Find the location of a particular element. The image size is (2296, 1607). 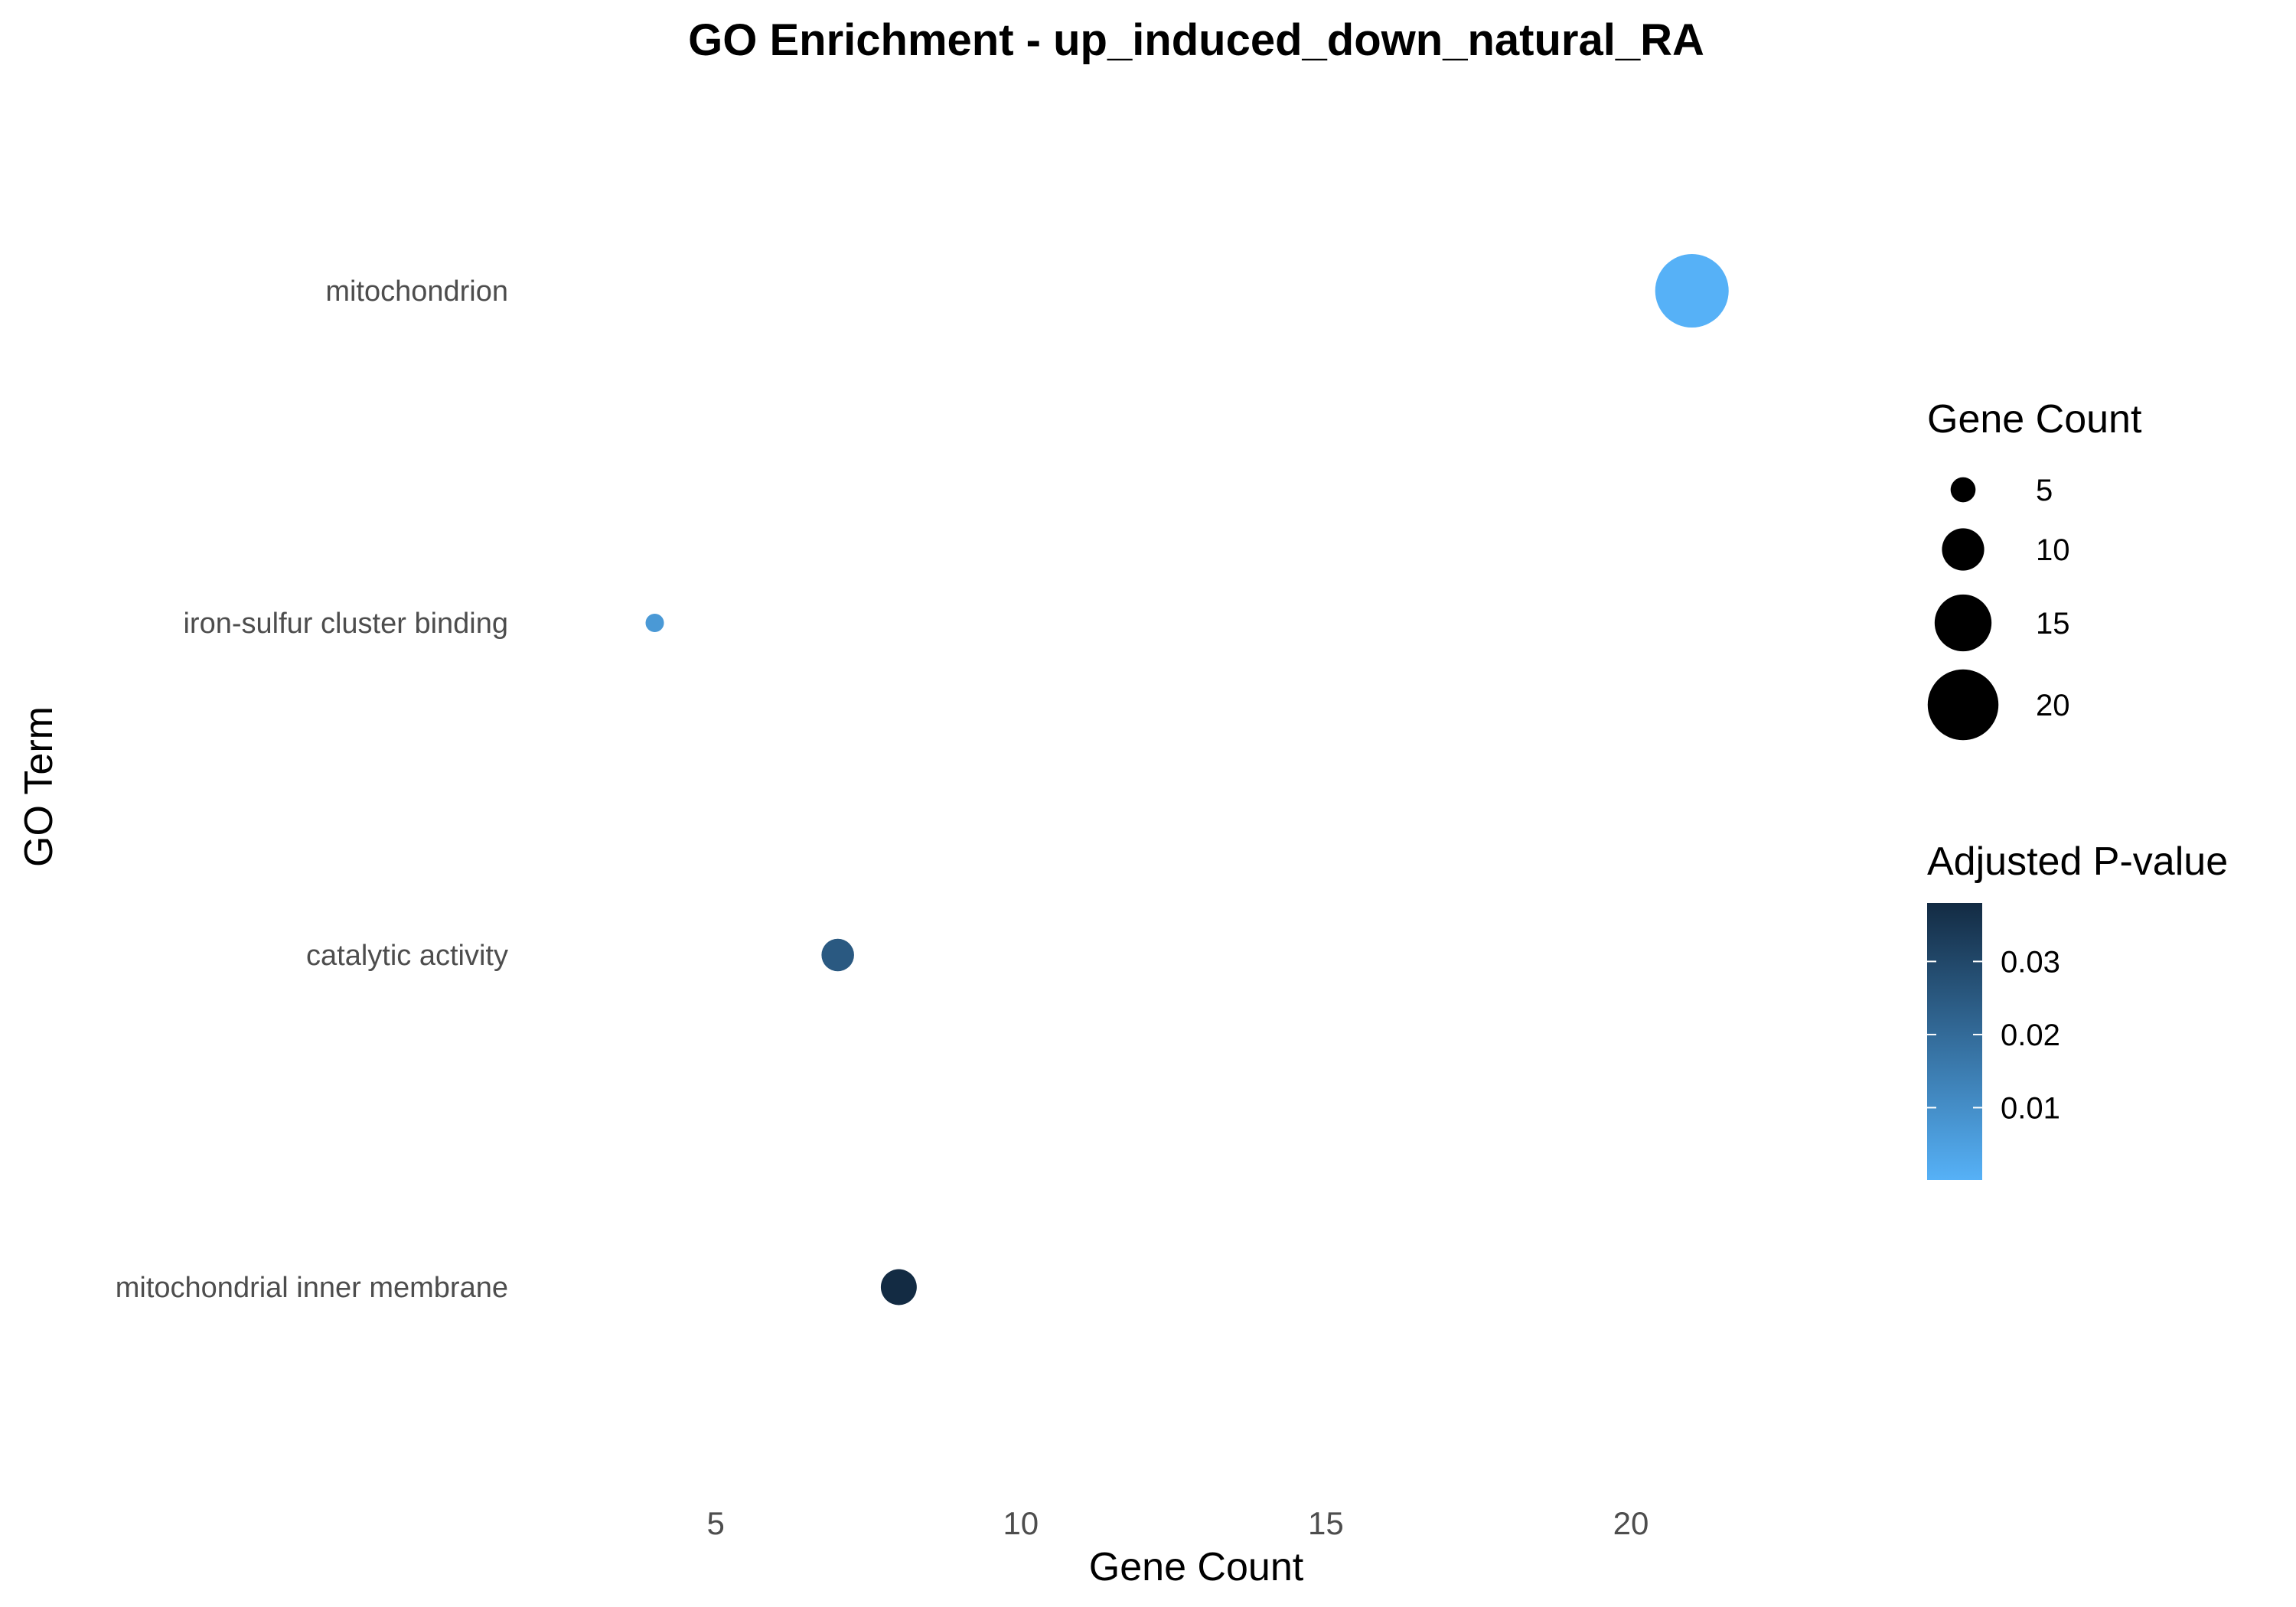

color-legend: Adjusted P-value 0.01 0.02 0.03 is located at coordinates (2077, 1009).